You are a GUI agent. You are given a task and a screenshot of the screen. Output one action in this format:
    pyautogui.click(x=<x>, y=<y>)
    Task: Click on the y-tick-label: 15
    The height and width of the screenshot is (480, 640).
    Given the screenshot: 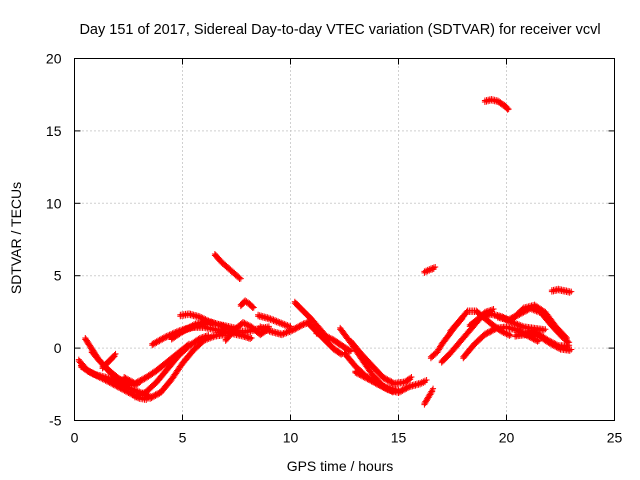 What is the action you would take?
    pyautogui.click(x=54, y=131)
    